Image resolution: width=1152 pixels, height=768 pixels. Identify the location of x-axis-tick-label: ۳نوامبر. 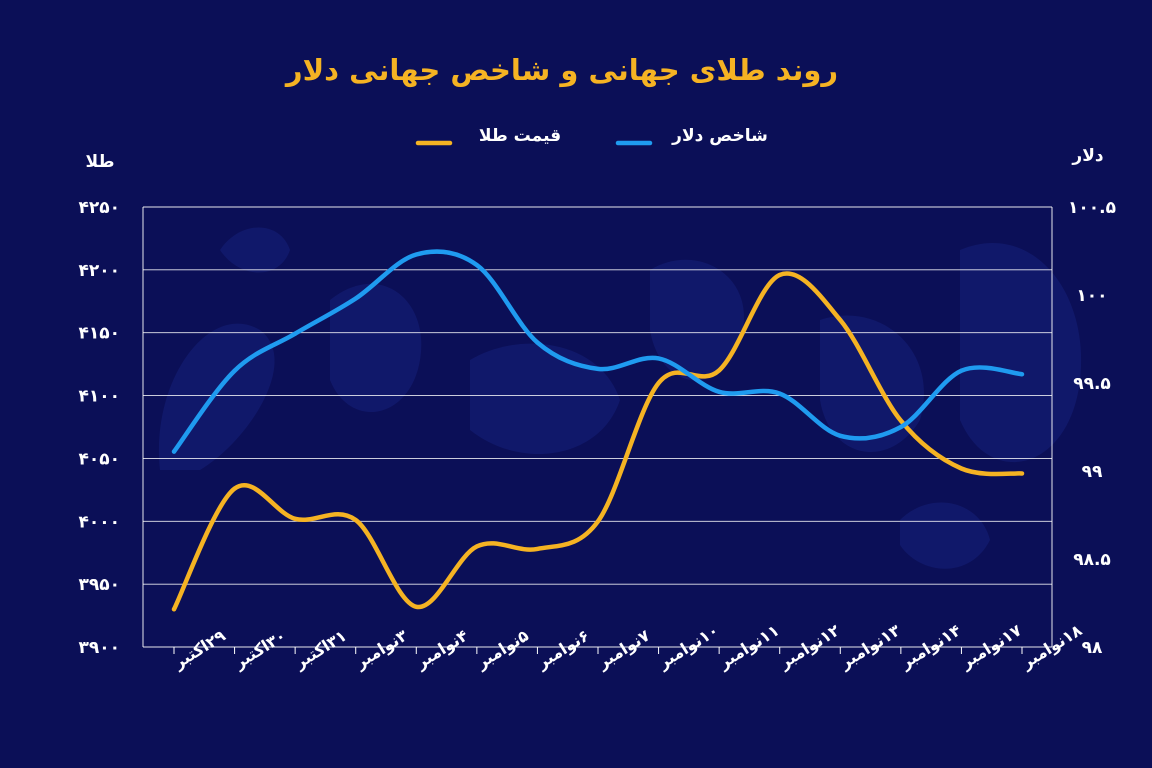
(381, 649).